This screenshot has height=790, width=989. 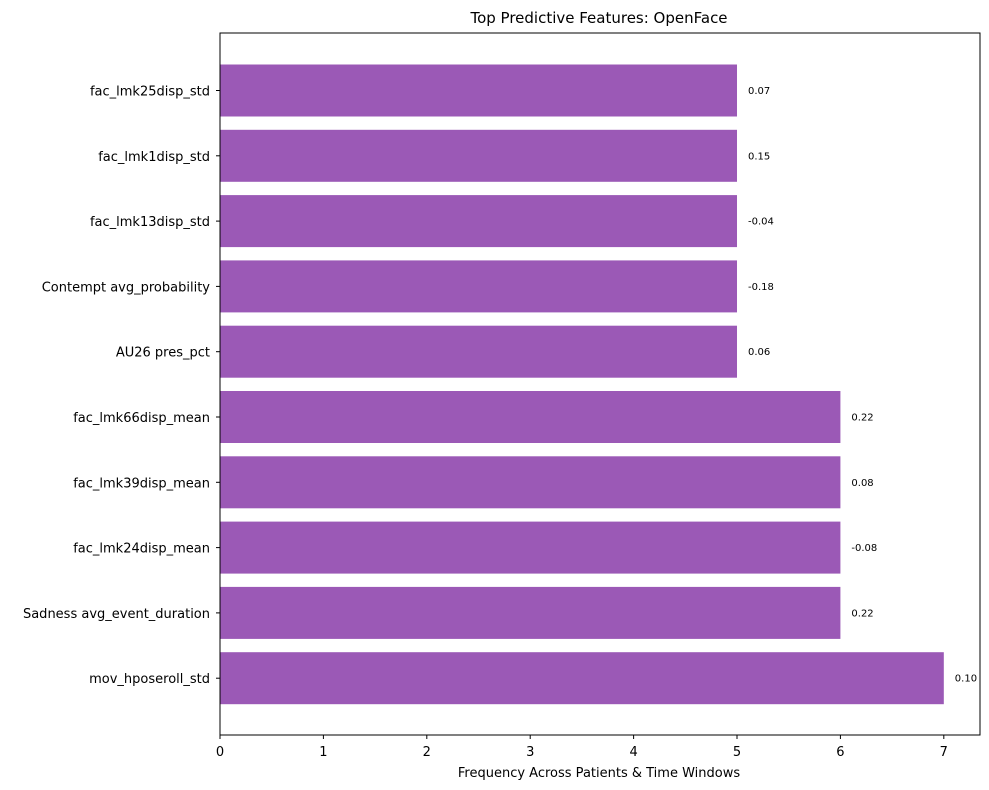 I want to click on x-tick-label: 0, so click(x=220, y=752).